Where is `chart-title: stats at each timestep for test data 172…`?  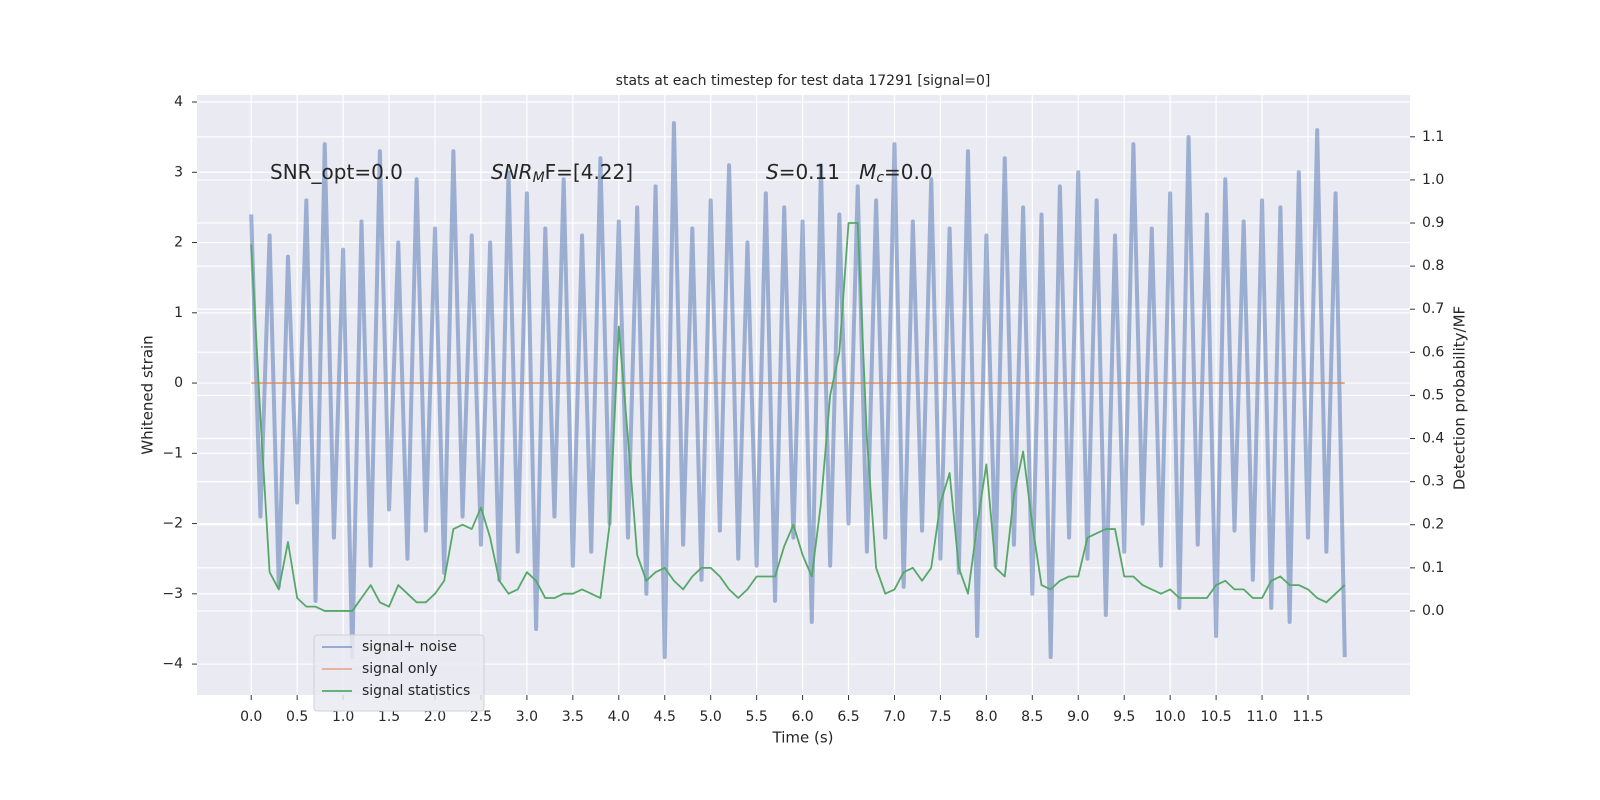
chart-title: stats at each timestep for test data 172… is located at coordinates (803, 81).